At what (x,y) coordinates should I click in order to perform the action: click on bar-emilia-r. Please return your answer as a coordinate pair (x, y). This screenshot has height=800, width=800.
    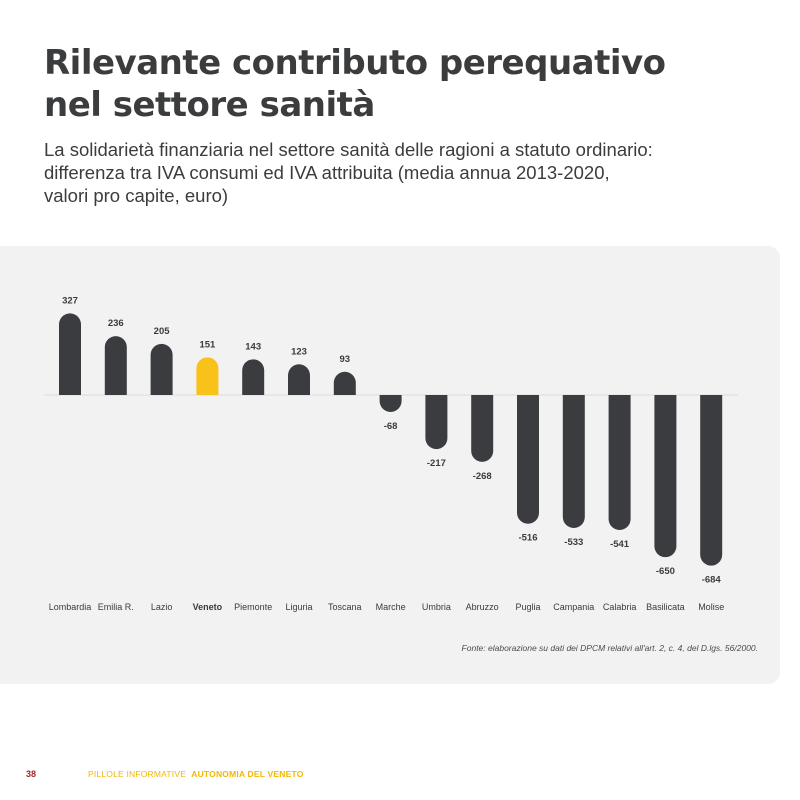
    Looking at the image, I should click on (115, 365).